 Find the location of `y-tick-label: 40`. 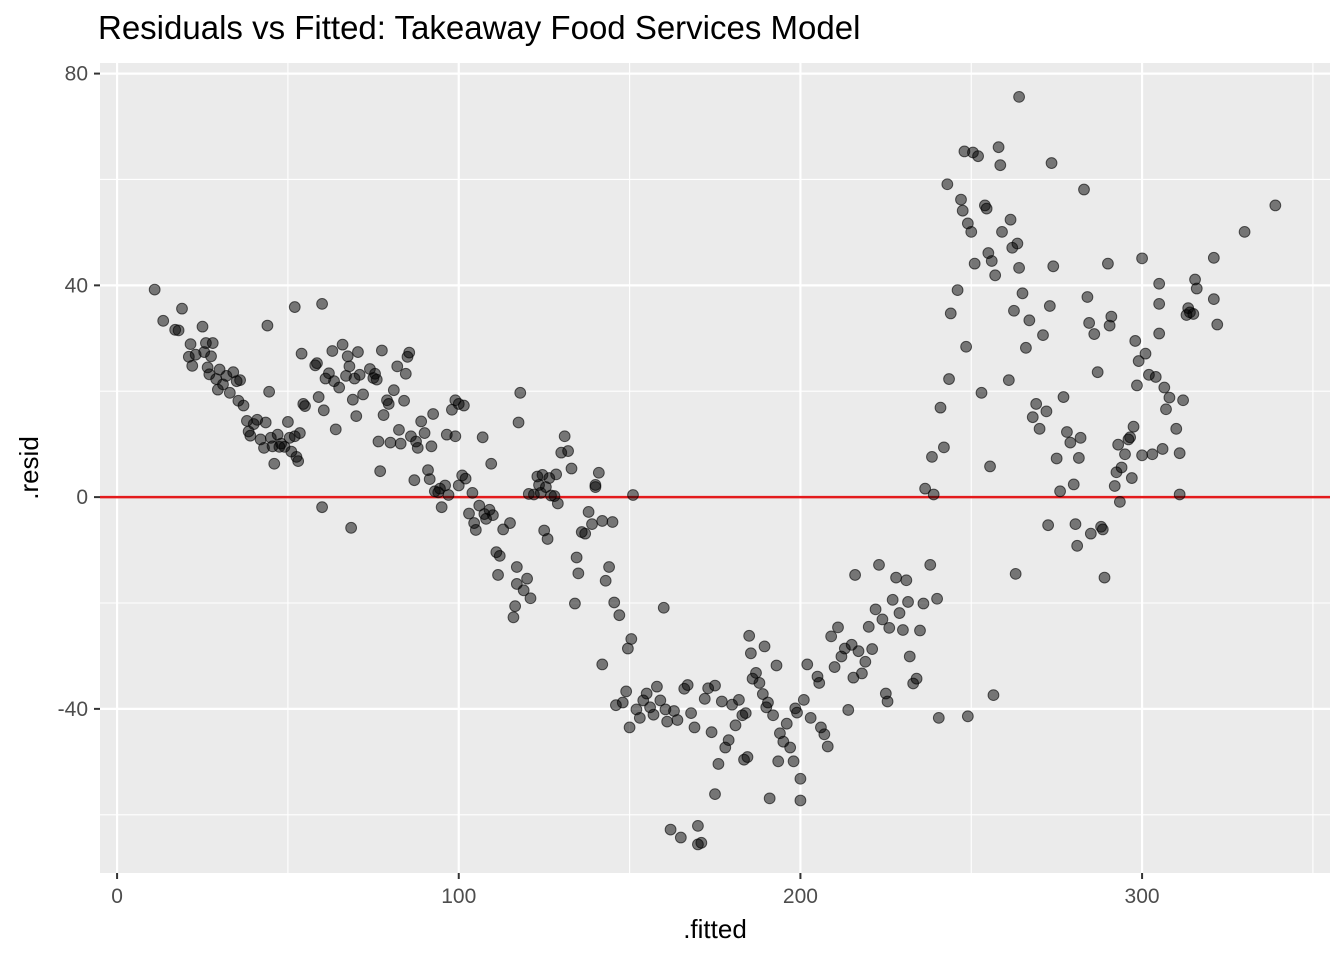

y-tick-label: 40 is located at coordinates (76, 285).